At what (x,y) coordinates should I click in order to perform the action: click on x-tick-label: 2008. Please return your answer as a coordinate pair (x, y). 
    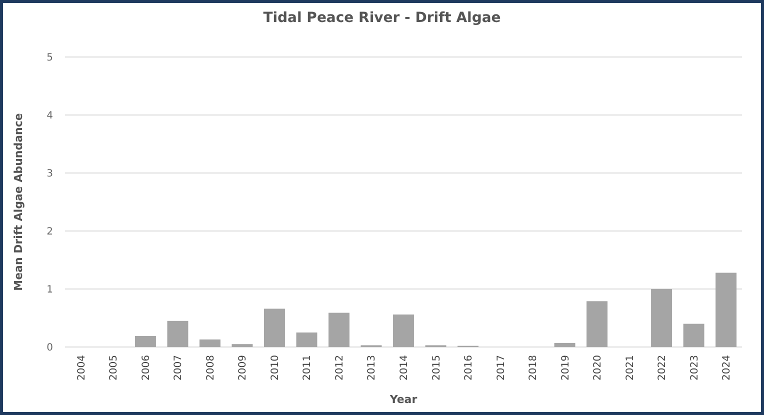
    Looking at the image, I should click on (210, 367).